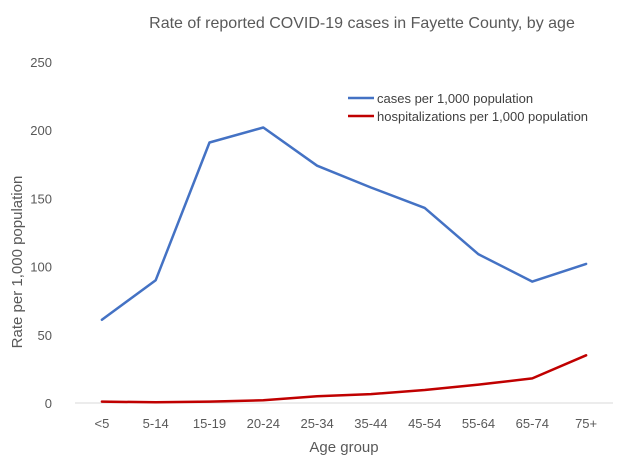  I want to click on x-tick-label: 45-54, so click(424, 423).